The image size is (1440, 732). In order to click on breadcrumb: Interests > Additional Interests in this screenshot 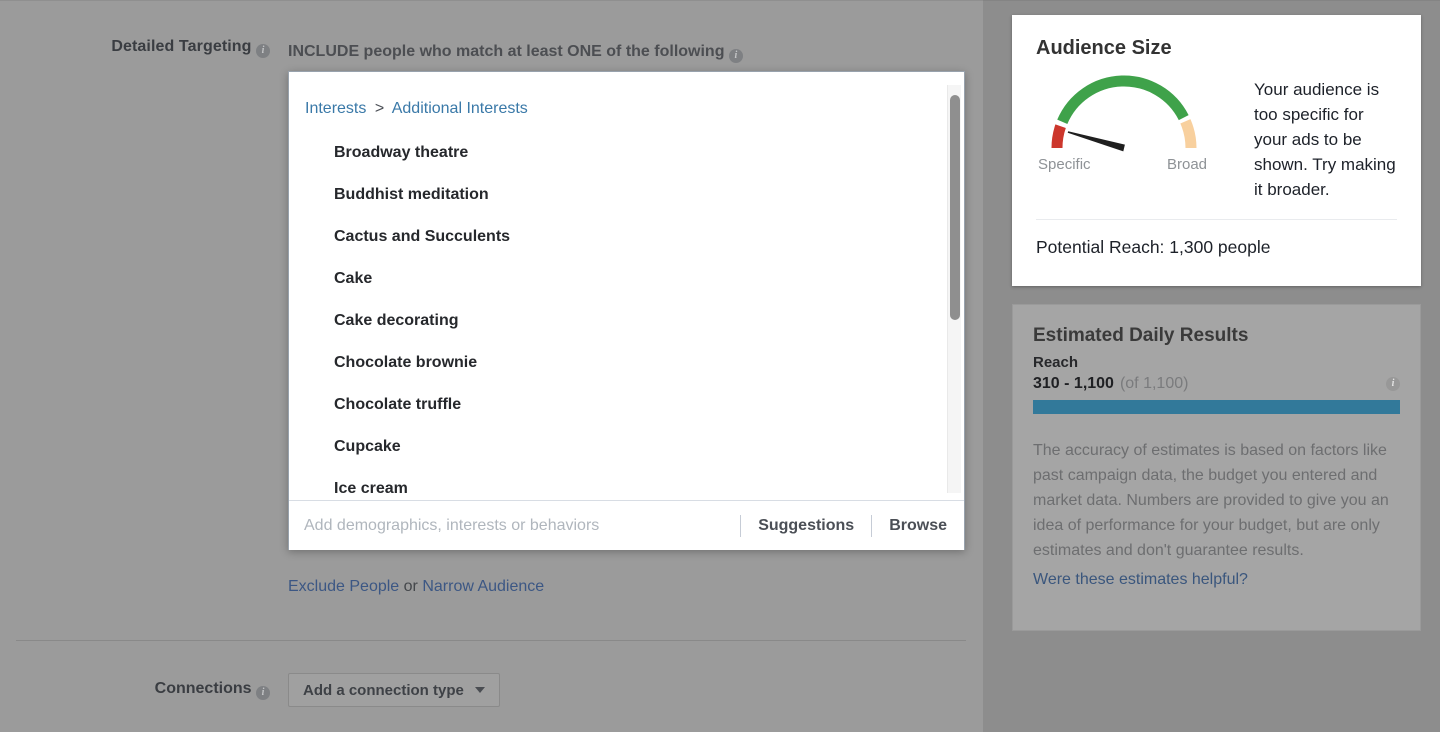, I will do `click(634, 110)`.